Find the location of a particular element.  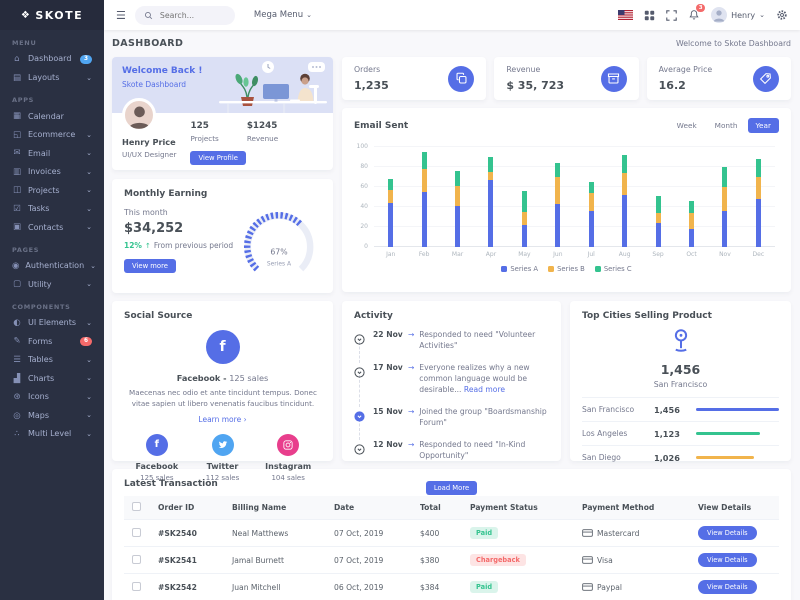

sidebar-item: ☰ Tables ⌄ is located at coordinates (52, 360).